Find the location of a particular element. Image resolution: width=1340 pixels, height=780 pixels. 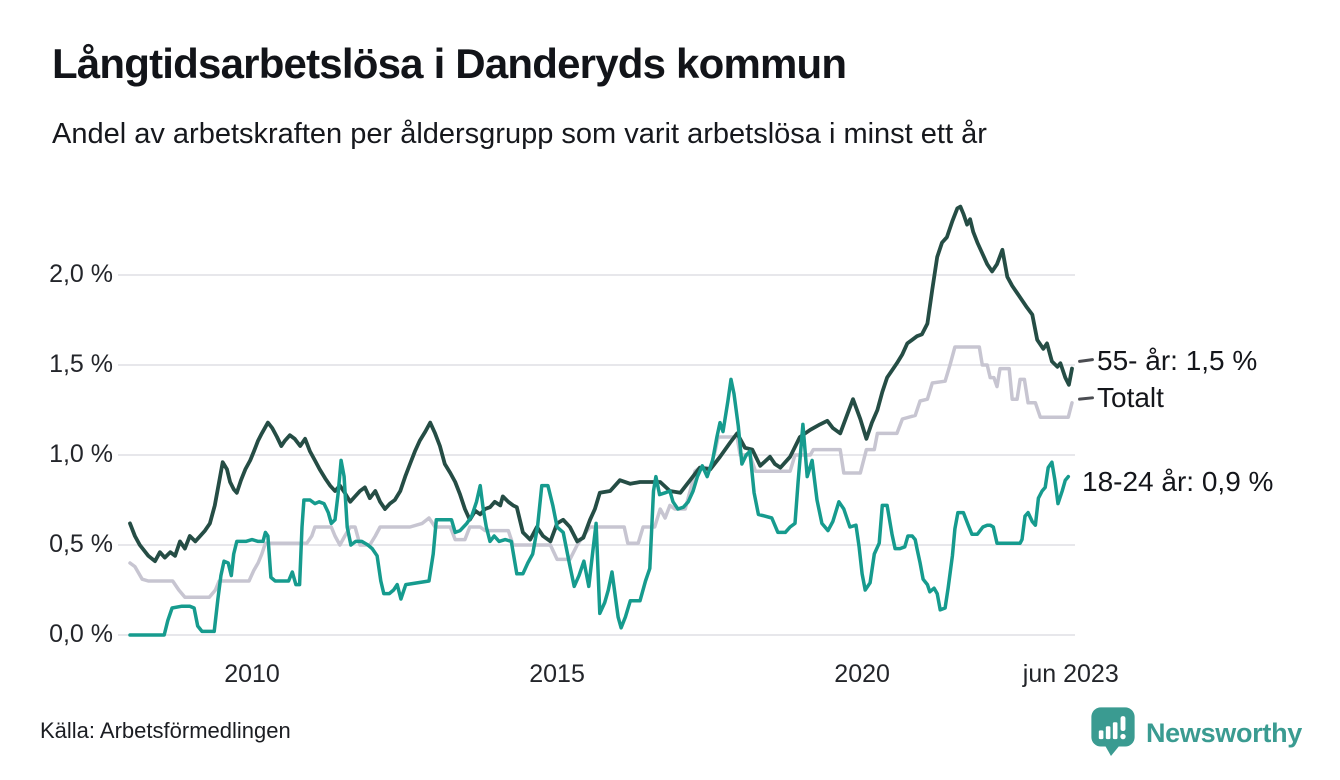

x-tick-label: 2015 is located at coordinates (557, 674).